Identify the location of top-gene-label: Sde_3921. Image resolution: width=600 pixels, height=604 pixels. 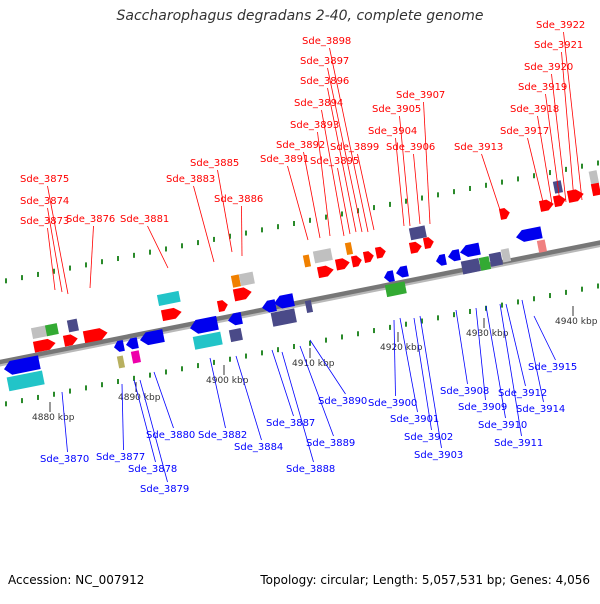
(558, 45).